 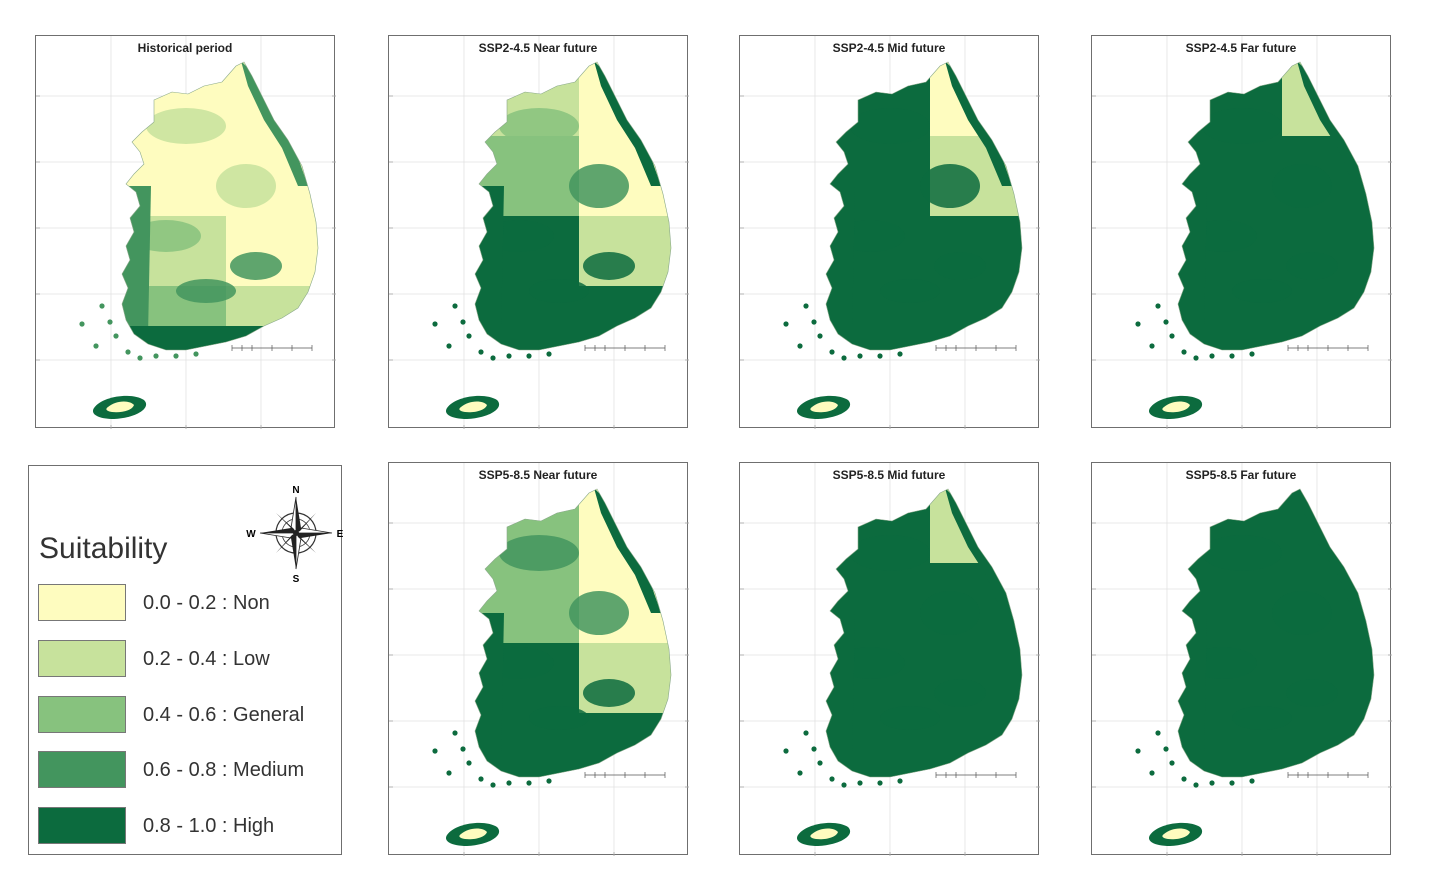 I want to click on panel-title: SSP5-8.5 Far future, so click(x=1241, y=475).